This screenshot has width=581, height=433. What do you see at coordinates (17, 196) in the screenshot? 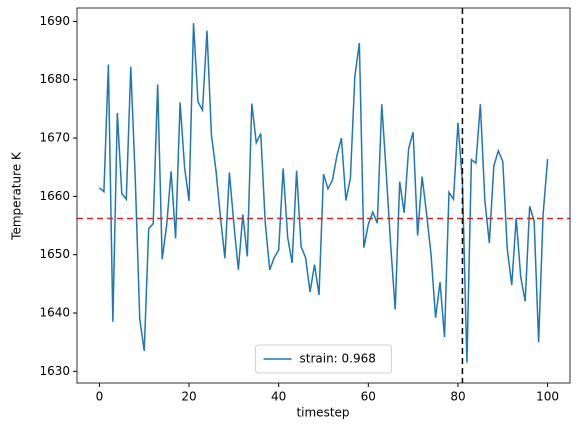
I see `y-axis-label: Temperature K` at bounding box center [17, 196].